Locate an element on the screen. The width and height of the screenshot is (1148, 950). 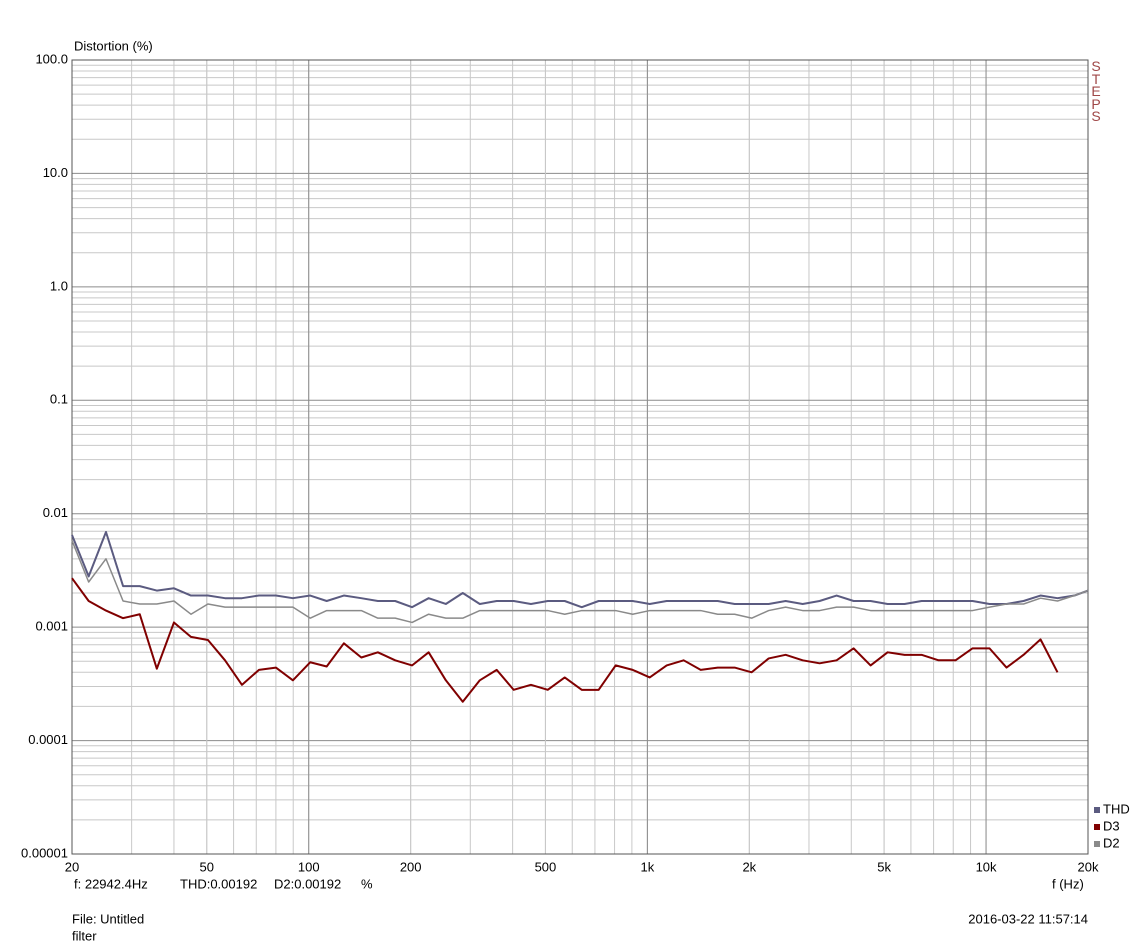
x-tick-label: 20 is located at coordinates (72, 866).